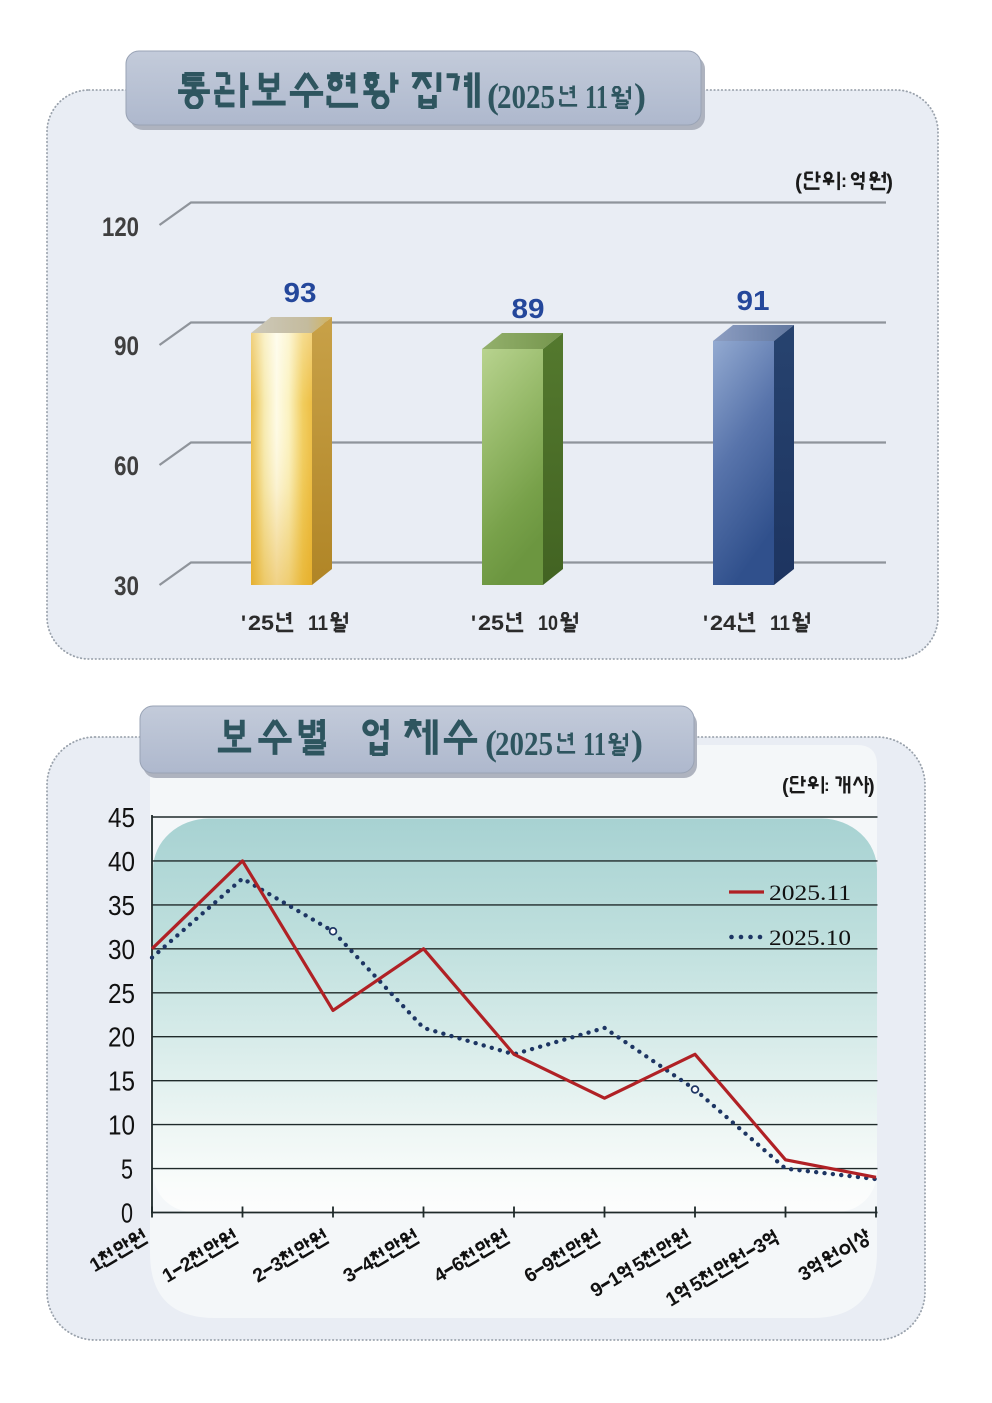 This screenshot has width=992, height=1403. What do you see at coordinates (126, 466) in the screenshot?
I see `svg-text: 60` at bounding box center [126, 466].